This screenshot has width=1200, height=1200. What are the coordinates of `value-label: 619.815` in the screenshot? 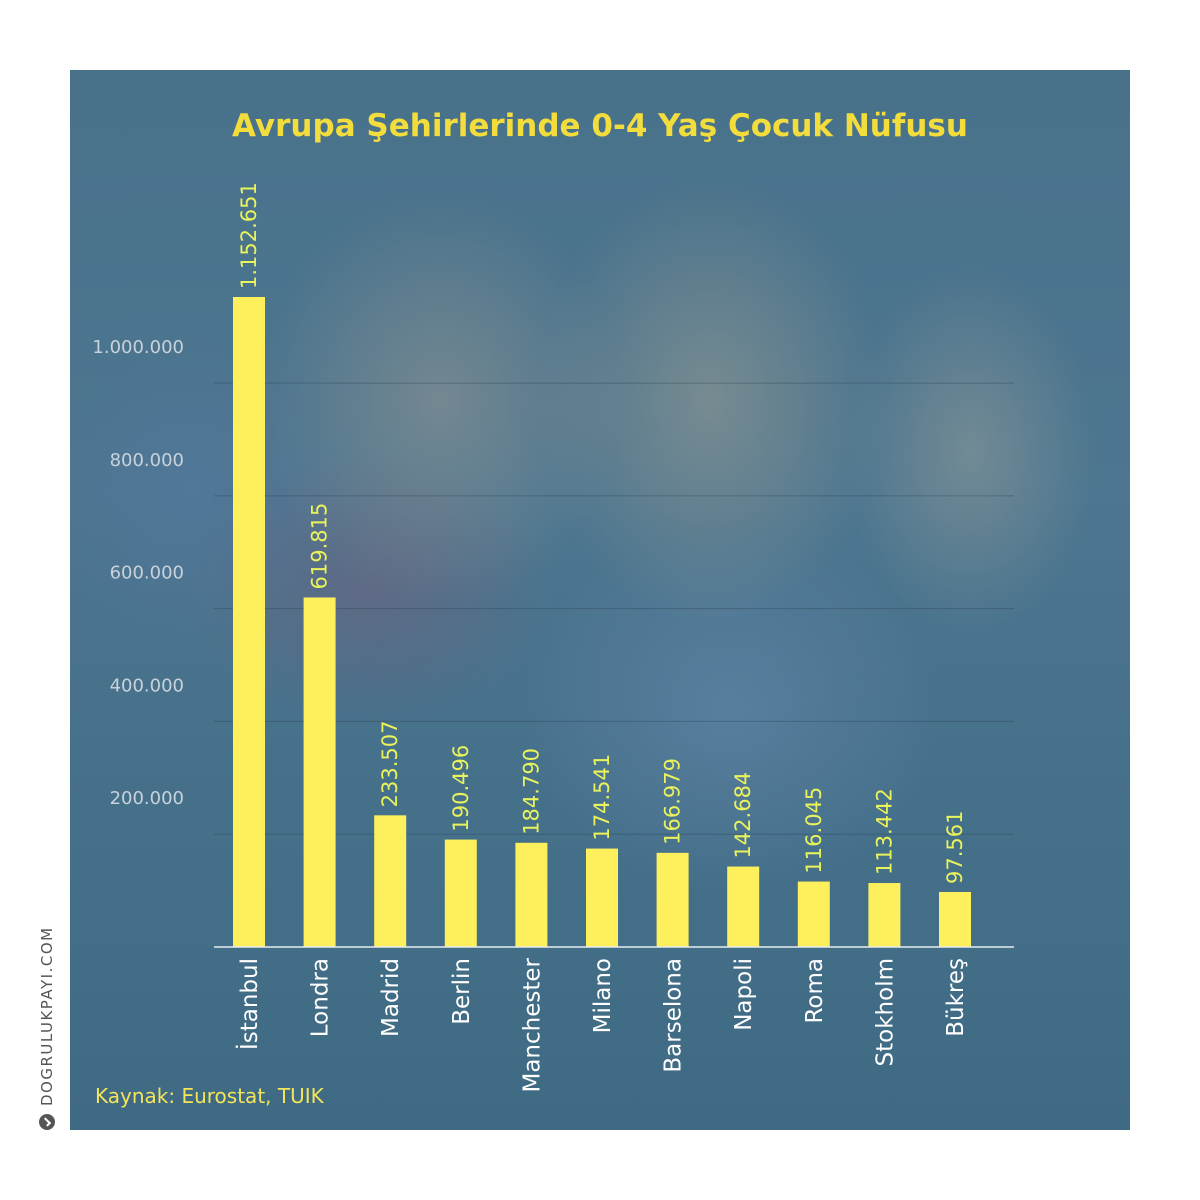 It's located at (320, 546).